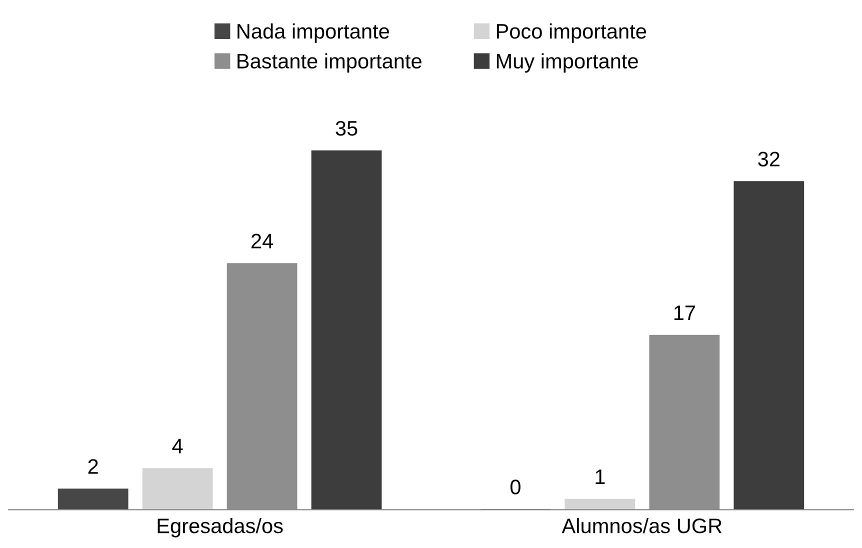 The image size is (862, 548). What do you see at coordinates (684, 313) in the screenshot?
I see `data-label: 17` at bounding box center [684, 313].